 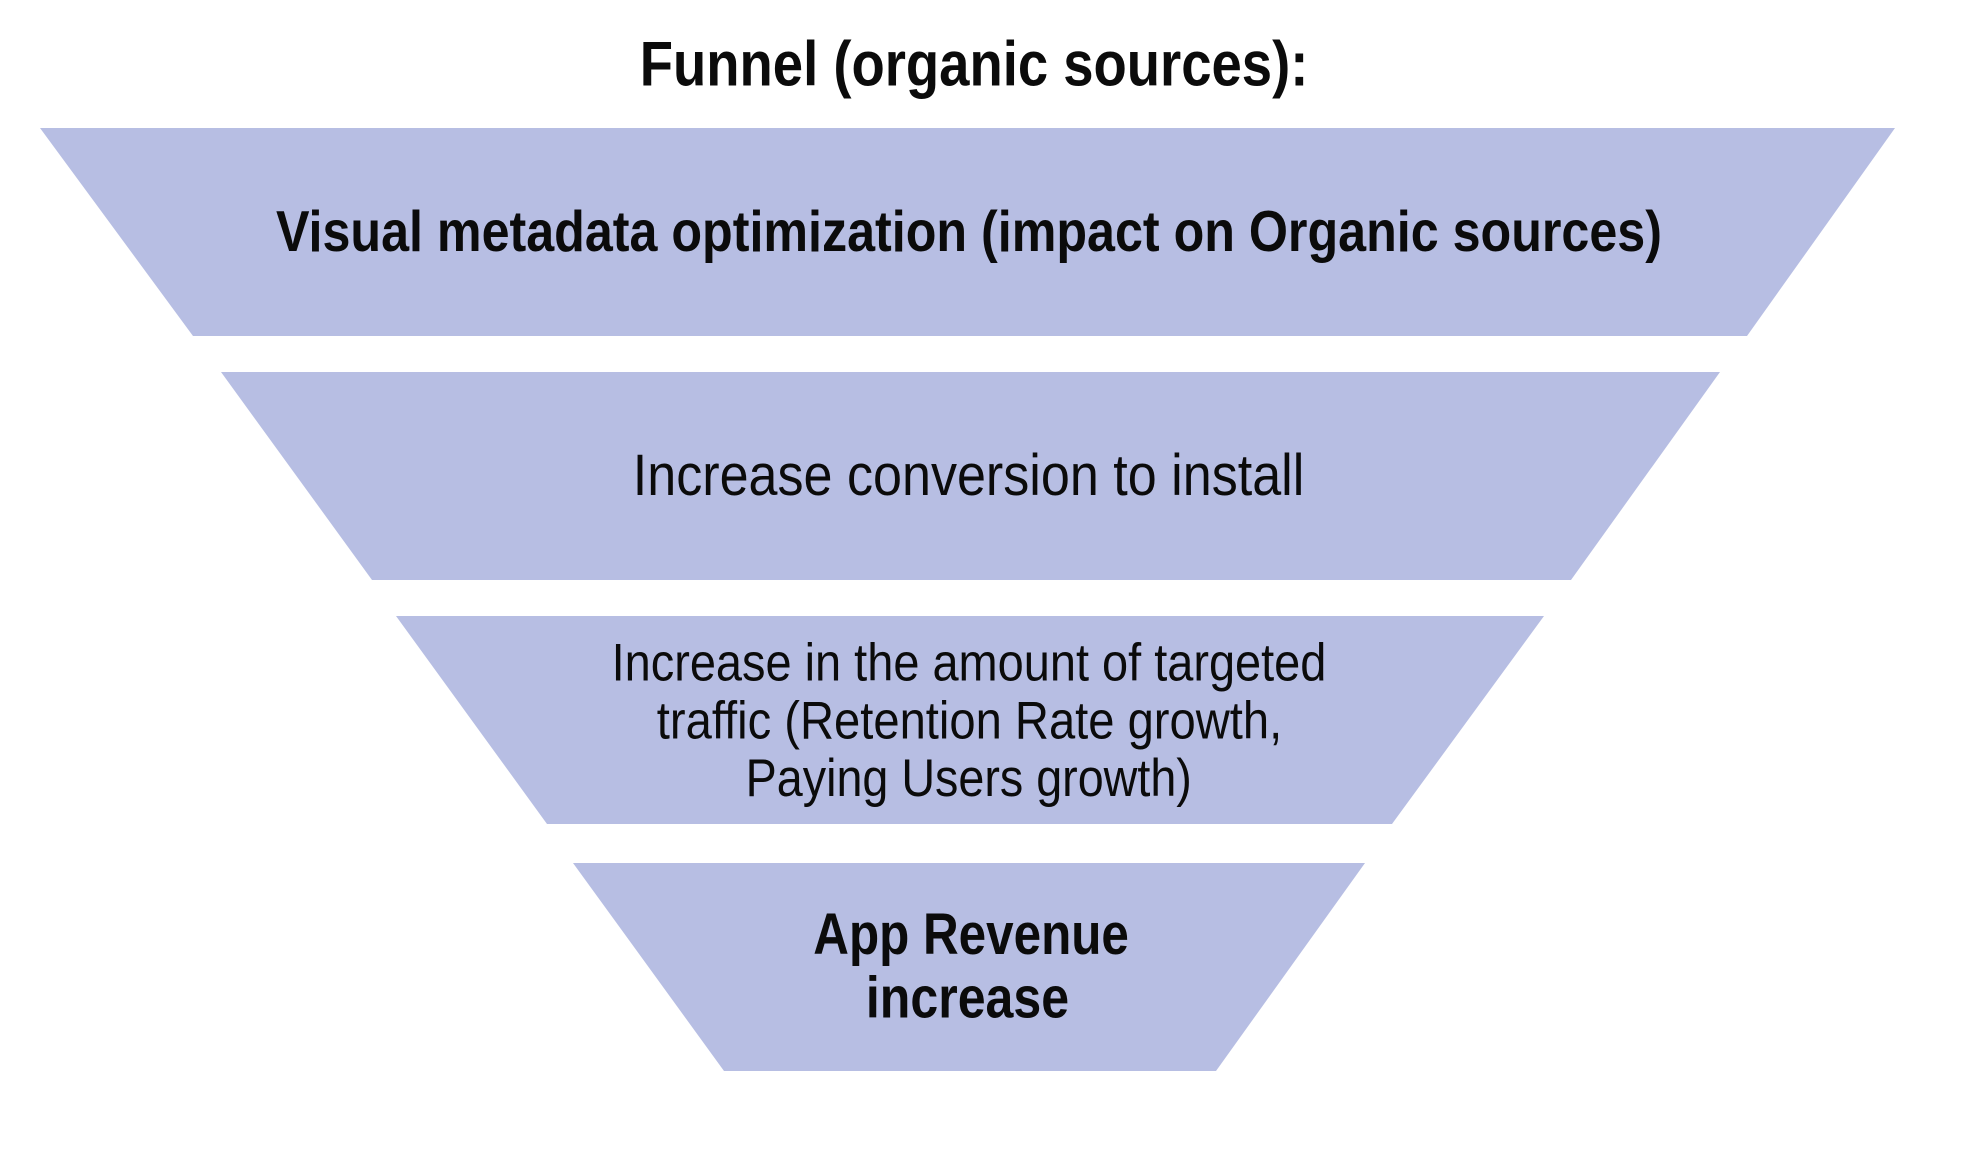 What do you see at coordinates (974, 65) in the screenshot?
I see `svg-text: Funnel (organic sources):` at bounding box center [974, 65].